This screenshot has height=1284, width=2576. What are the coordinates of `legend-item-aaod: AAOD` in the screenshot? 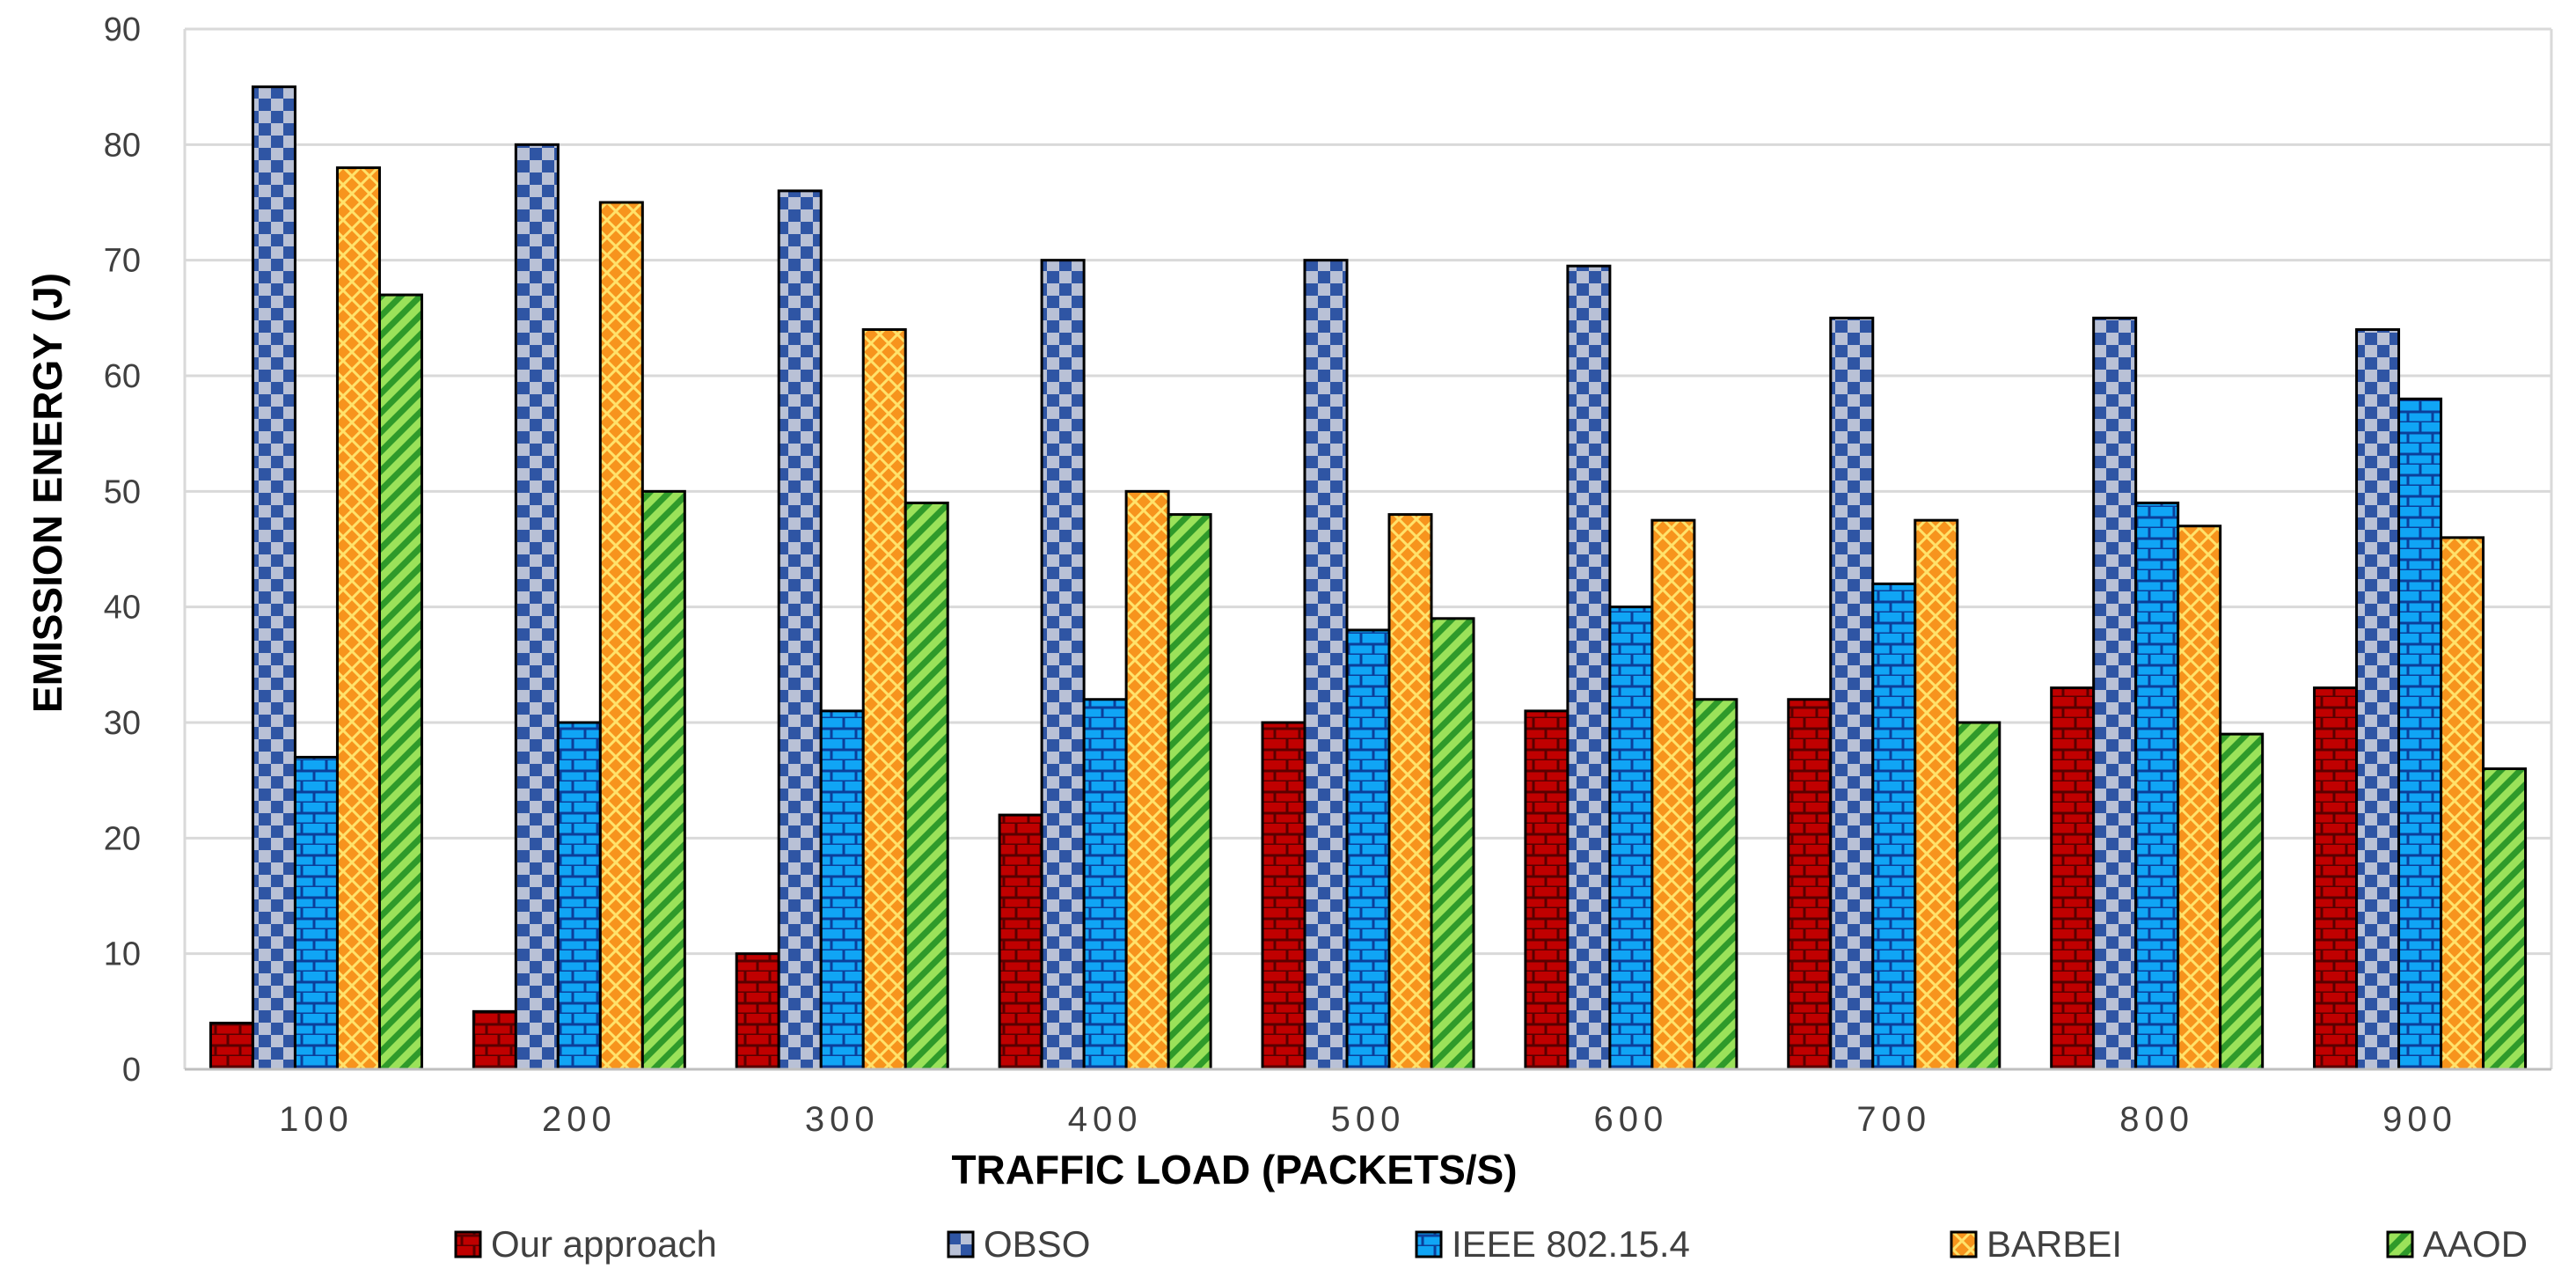 It's located at (2457, 1244).